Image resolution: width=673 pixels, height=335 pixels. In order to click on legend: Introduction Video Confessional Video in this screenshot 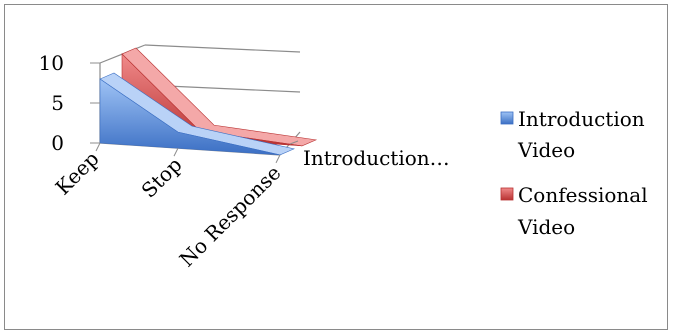, I will do `click(574, 173)`.